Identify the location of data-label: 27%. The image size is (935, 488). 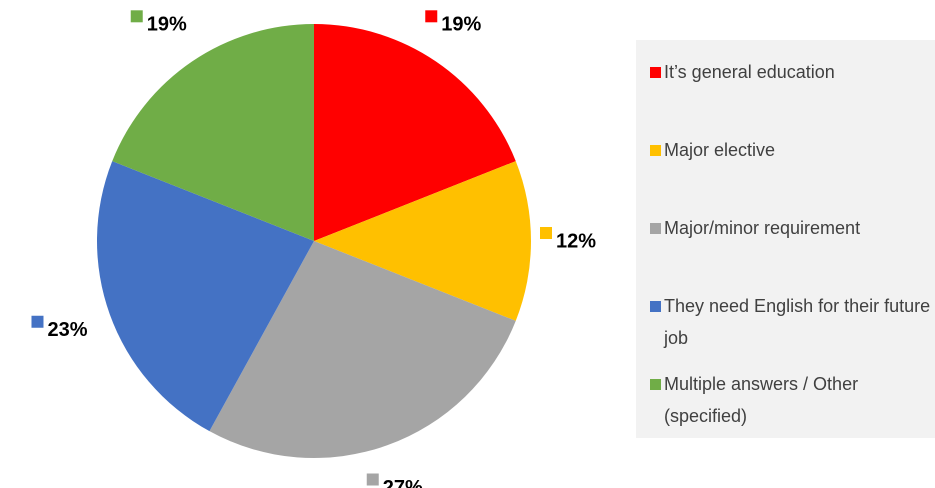
(403, 482).